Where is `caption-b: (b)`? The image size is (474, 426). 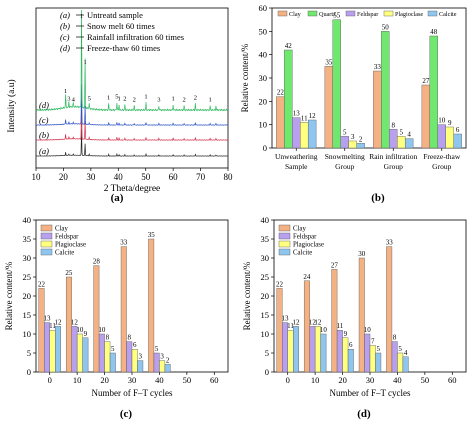 caption-b: (b) is located at coordinates (378, 198).